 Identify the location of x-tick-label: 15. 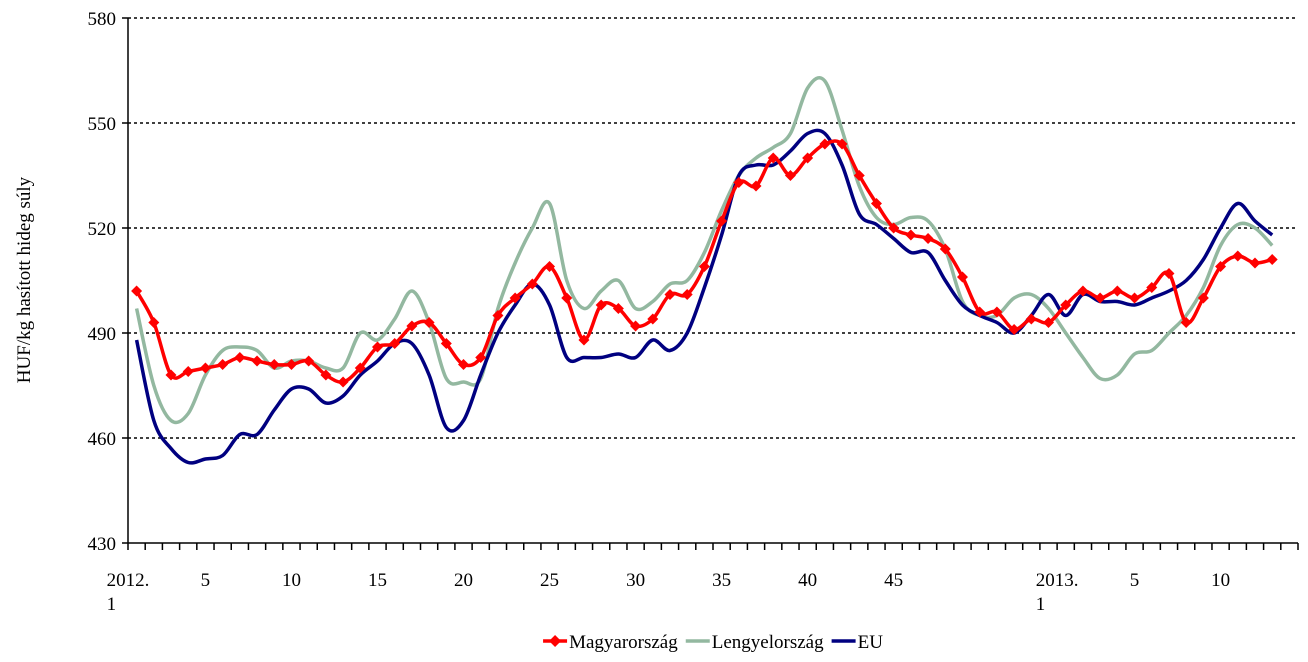
(377, 580).